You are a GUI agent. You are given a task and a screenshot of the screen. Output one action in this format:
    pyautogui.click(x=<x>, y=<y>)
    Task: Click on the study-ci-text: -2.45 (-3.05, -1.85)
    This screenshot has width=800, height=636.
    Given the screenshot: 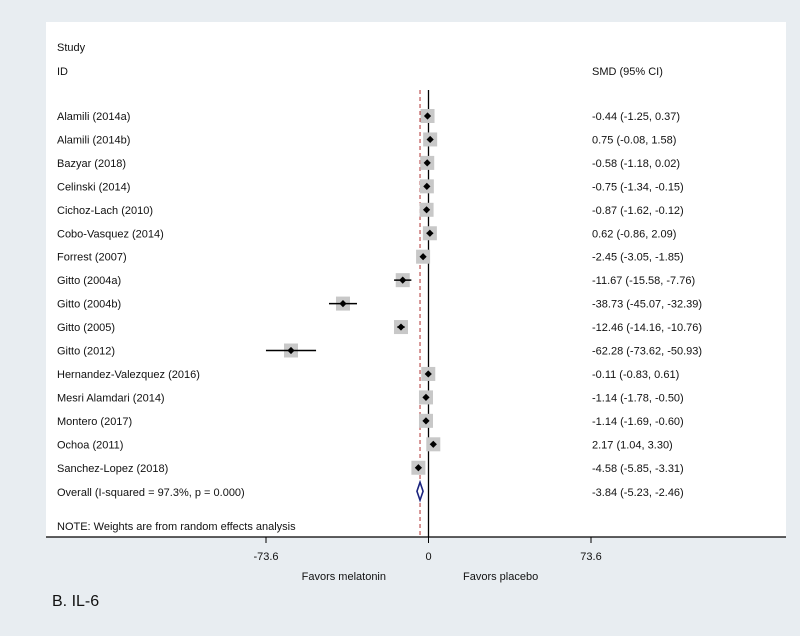 What is the action you would take?
    pyautogui.click(x=638, y=258)
    